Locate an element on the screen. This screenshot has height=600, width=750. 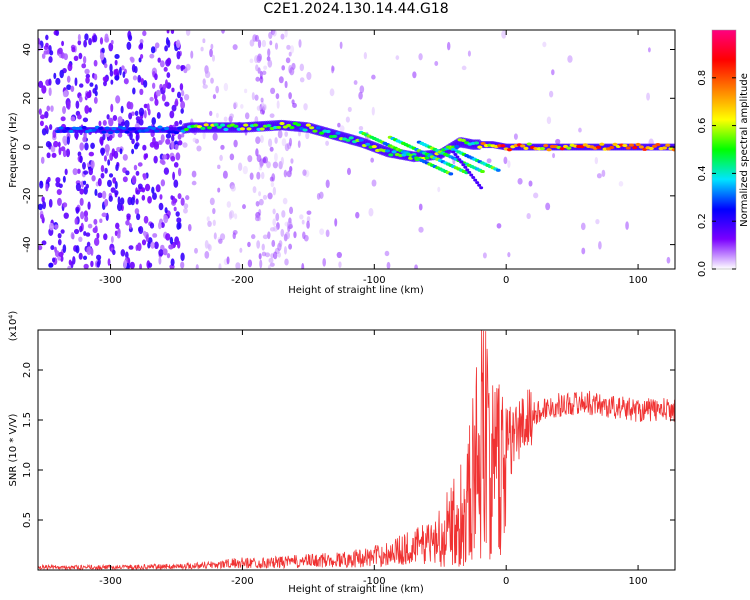
spectrogram-x-tick-label: -100 is located at coordinates (374, 280).